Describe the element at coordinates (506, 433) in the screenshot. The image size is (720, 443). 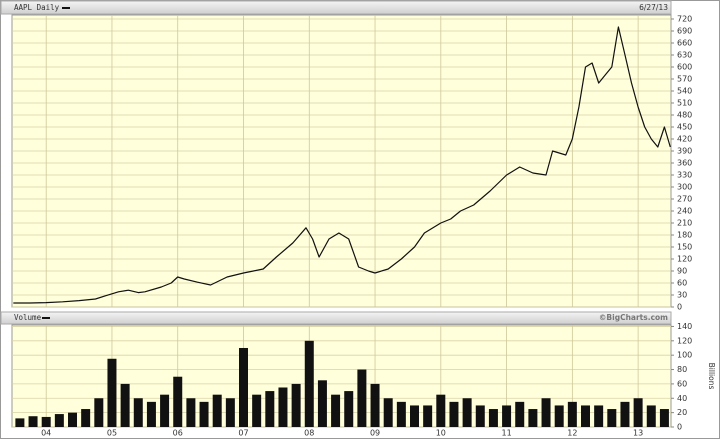
I see `x-tick-label: 11` at that location.